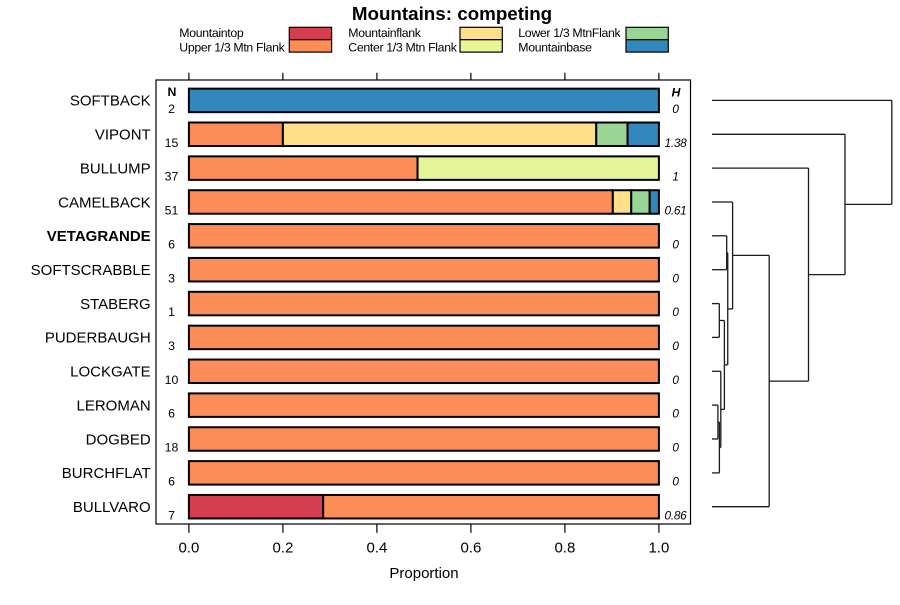  What do you see at coordinates (569, 33) in the screenshot?
I see `svg-text: Lower 1/3 MtnFlank` at bounding box center [569, 33].